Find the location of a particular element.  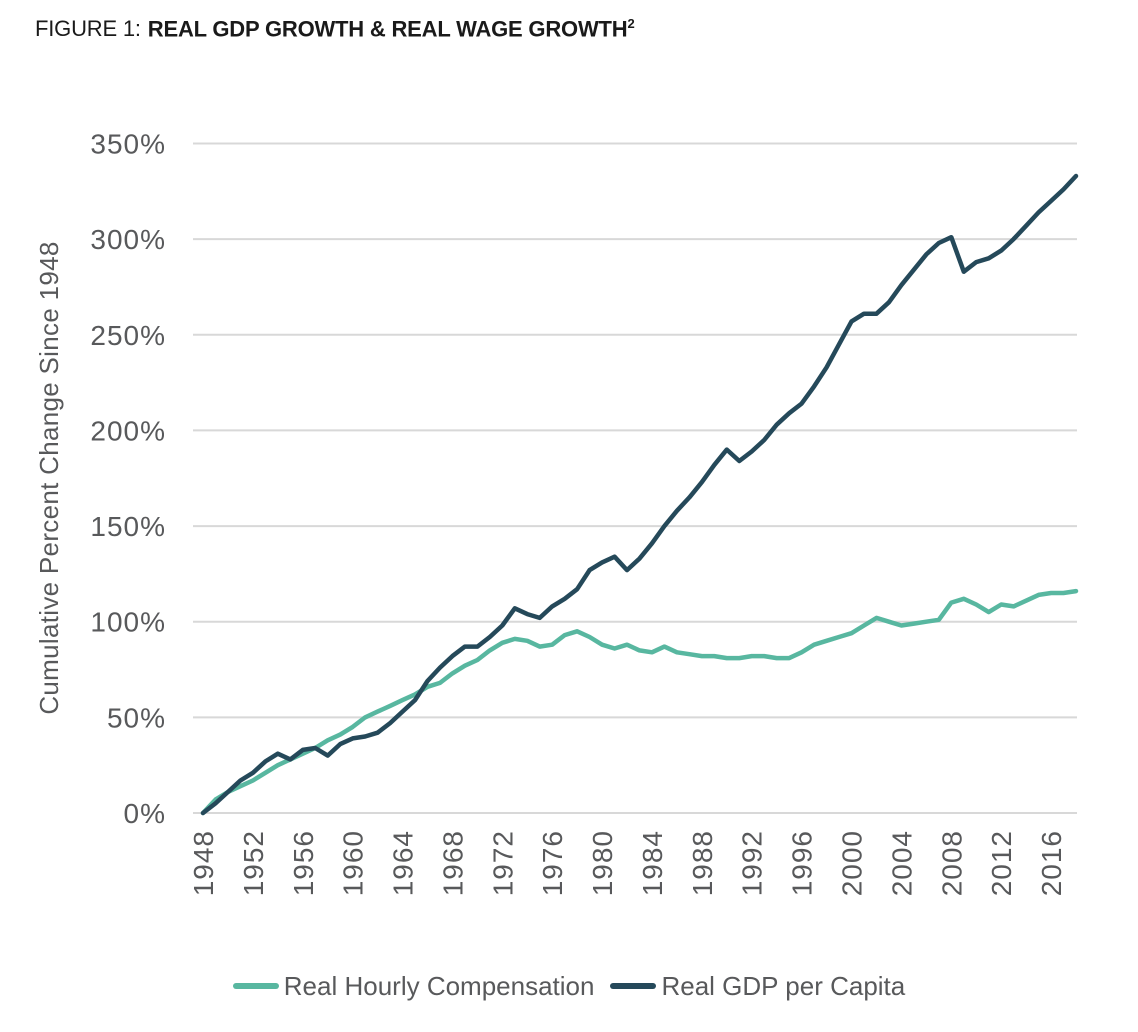

legend-item-real-hourly-compensation: Real Hourly Compensation is located at coordinates (413, 986).